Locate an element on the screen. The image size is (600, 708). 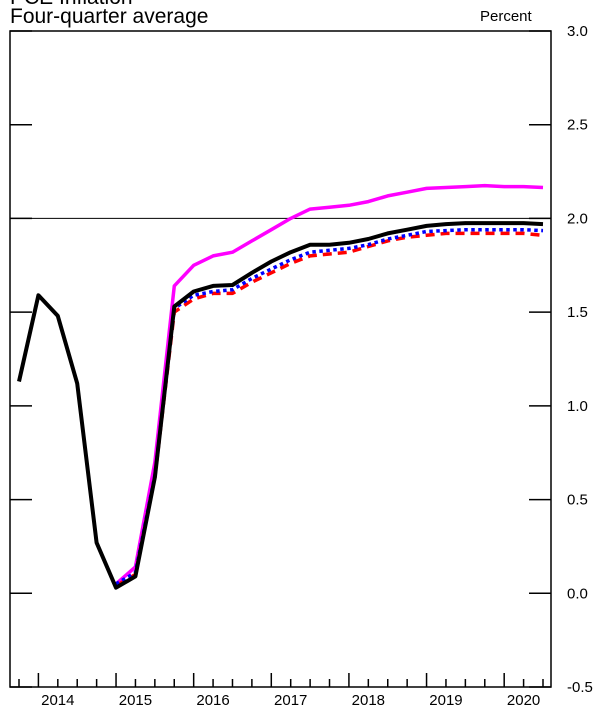
y-tick-label: 0.5 is located at coordinates (577, 500).